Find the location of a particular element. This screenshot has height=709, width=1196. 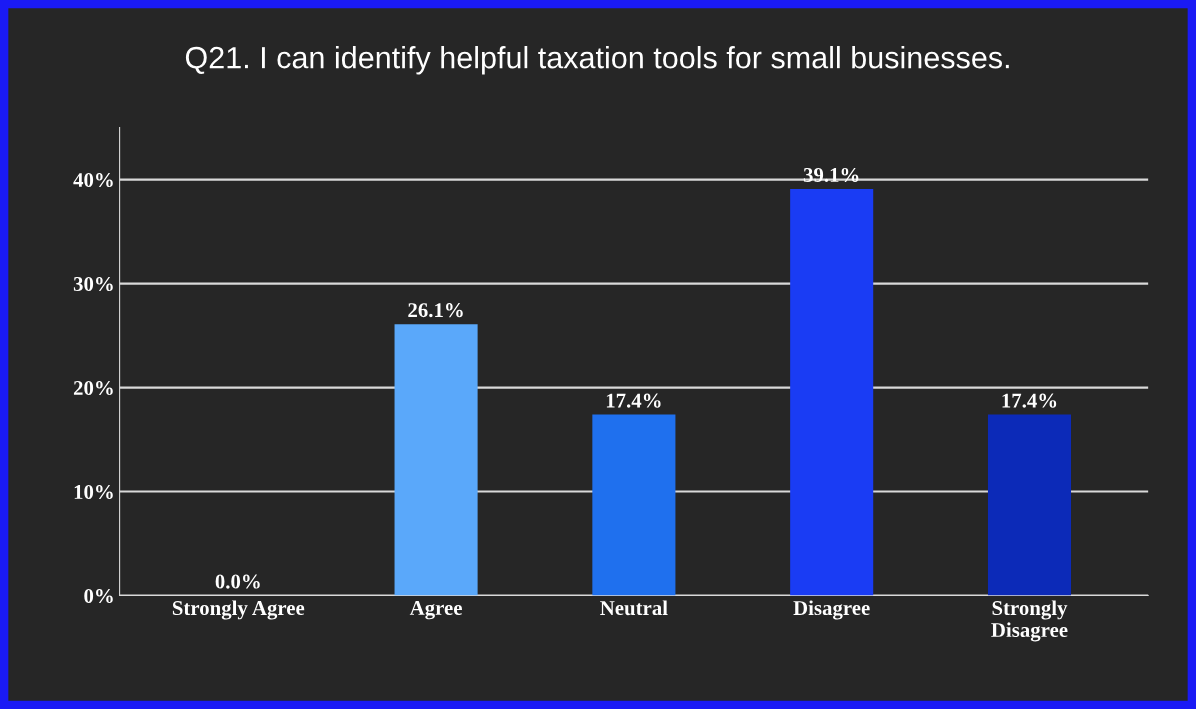

x-tick-label: Strongly Agree is located at coordinates (238, 610).